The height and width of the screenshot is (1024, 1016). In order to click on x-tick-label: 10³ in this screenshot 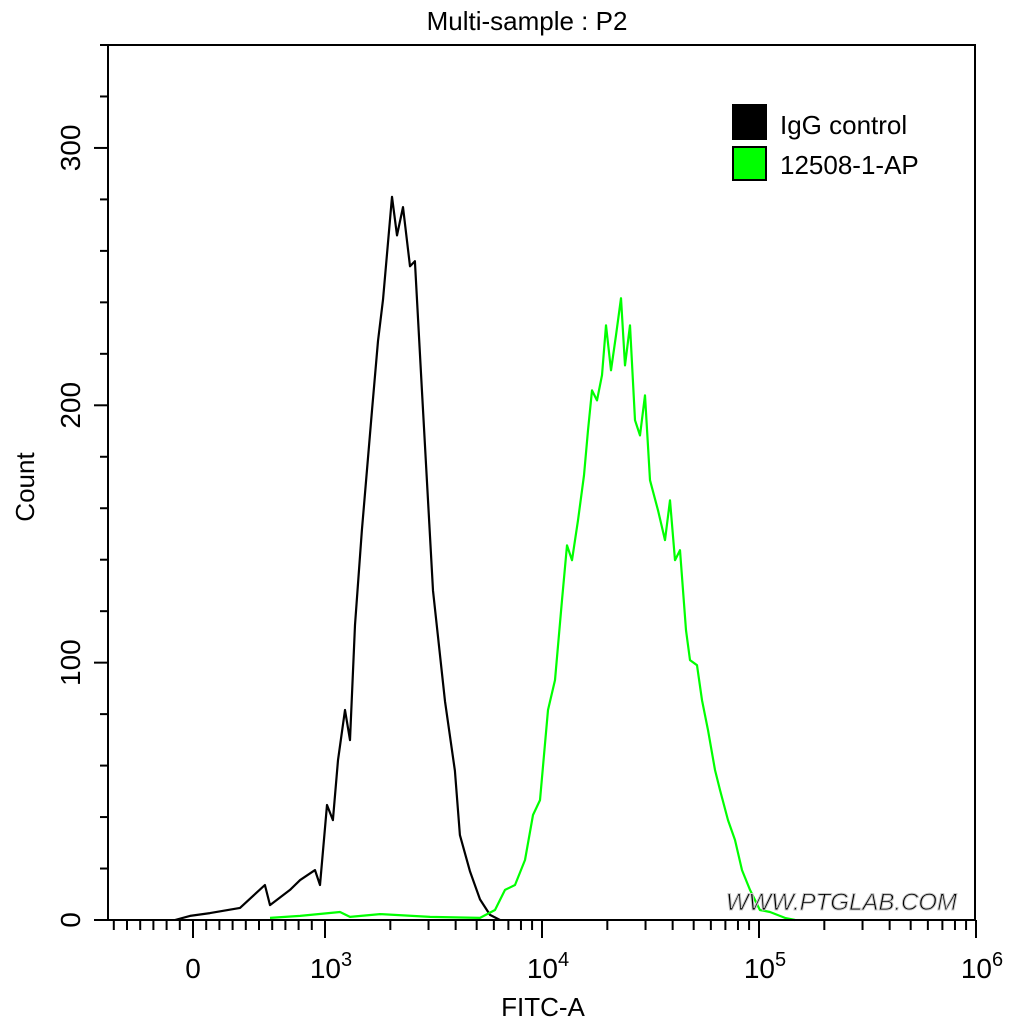, I will do `click(331, 966)`.